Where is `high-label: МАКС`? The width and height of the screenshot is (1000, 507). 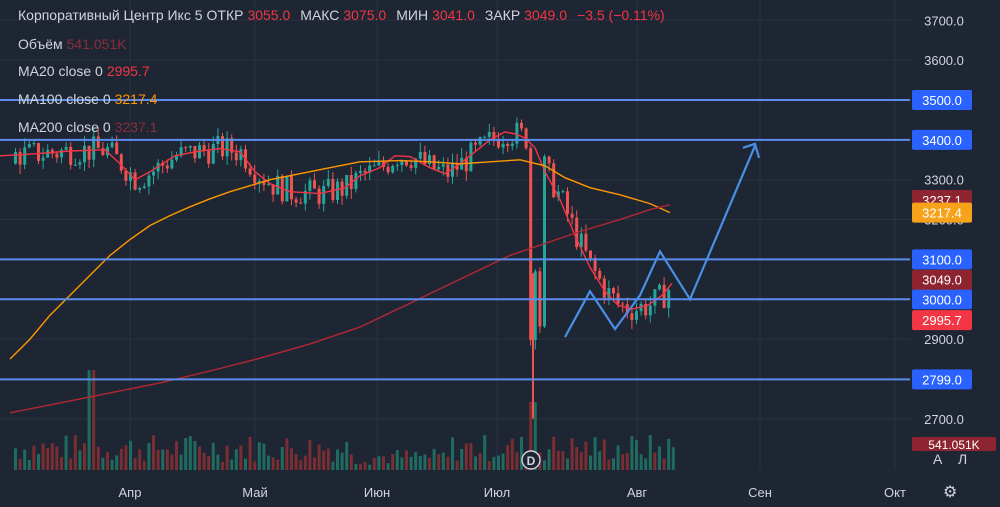
high-label: МАКС is located at coordinates (320, 15).